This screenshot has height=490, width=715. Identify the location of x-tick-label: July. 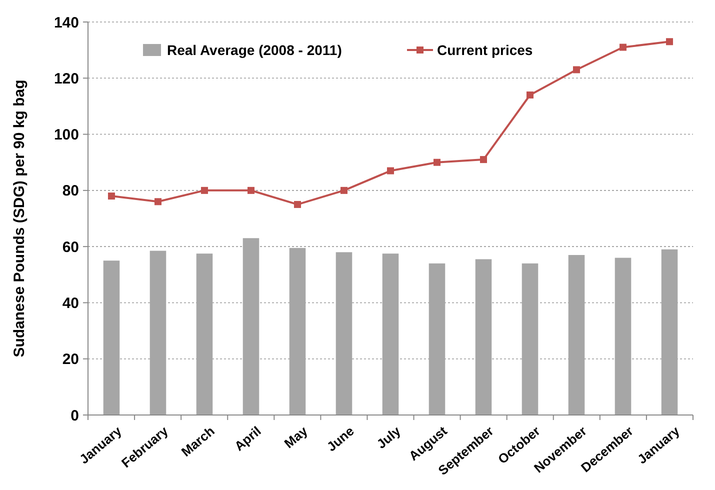
(389, 437).